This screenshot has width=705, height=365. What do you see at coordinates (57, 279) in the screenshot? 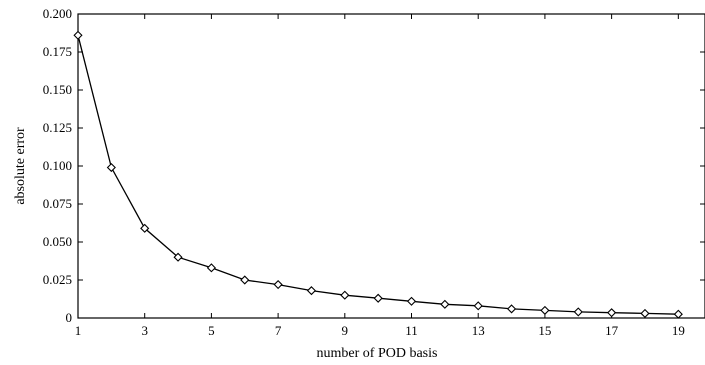
I see `y-tick-label: 0.025` at bounding box center [57, 279].